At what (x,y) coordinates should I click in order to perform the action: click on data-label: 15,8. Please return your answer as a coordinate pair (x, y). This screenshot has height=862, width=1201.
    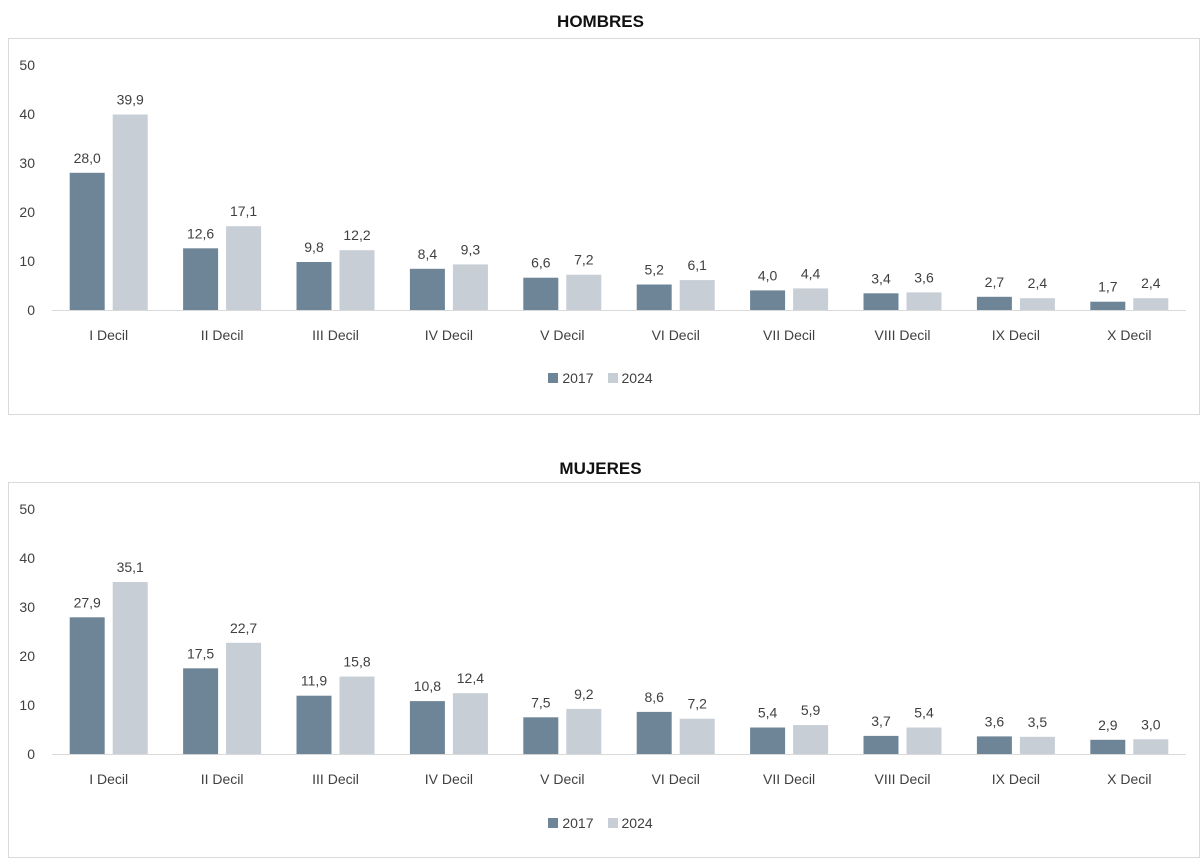
    Looking at the image, I should click on (356, 662).